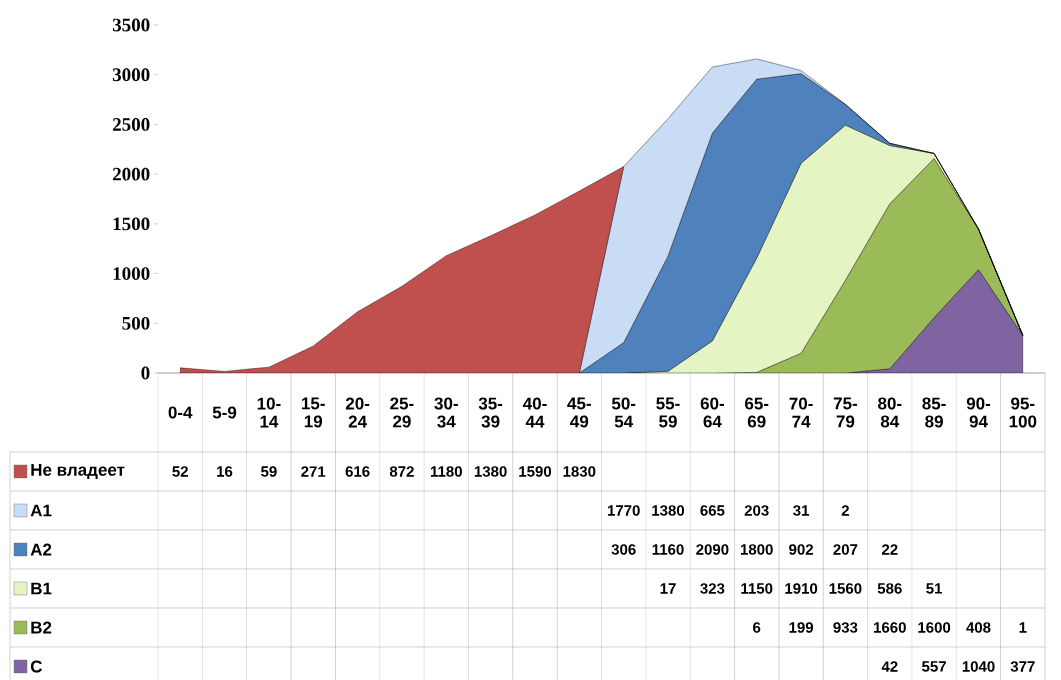 This screenshot has height=680, width=1061. Describe the element at coordinates (801, 510) in the screenshot. I see `data-label: 31` at that location.